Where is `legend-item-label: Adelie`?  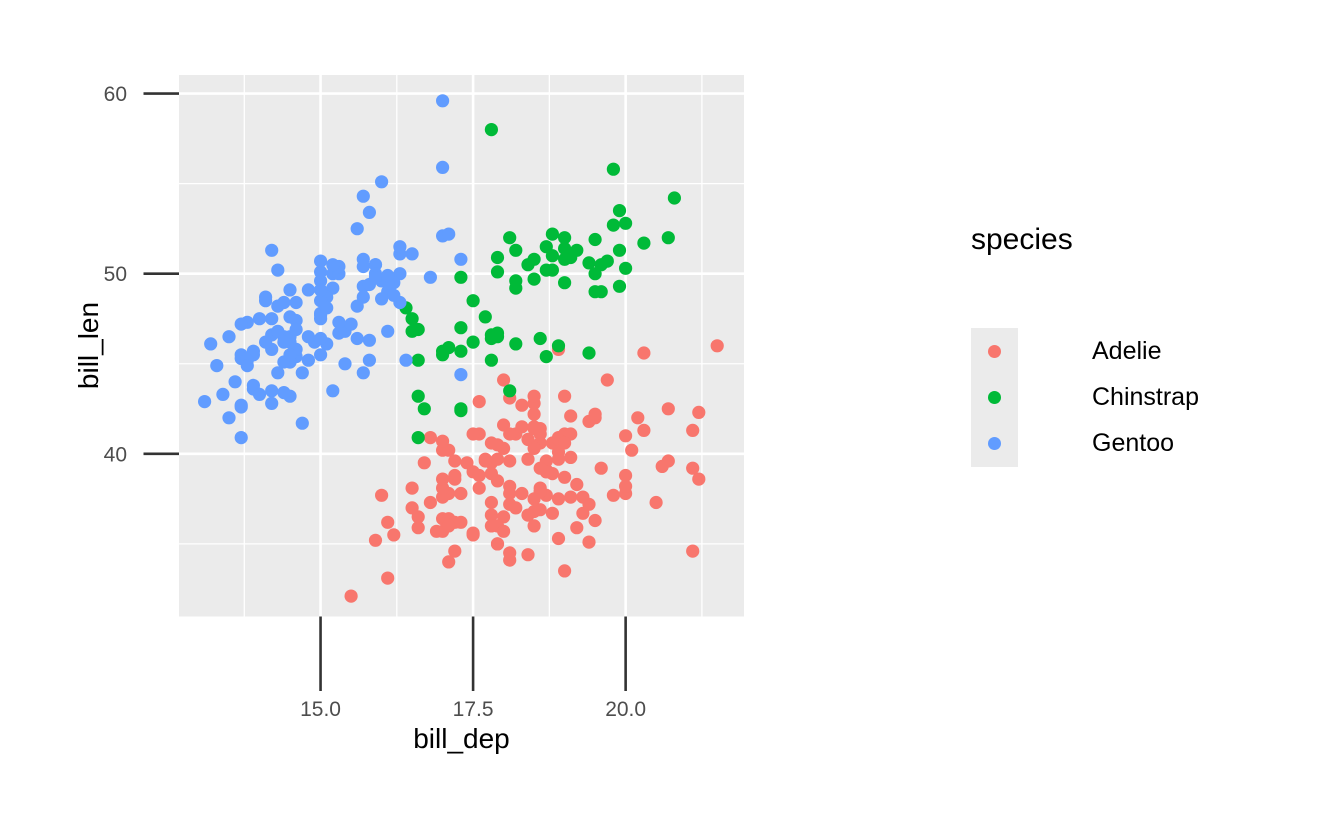
legend-item-label: Adelie is located at coordinates (1127, 350).